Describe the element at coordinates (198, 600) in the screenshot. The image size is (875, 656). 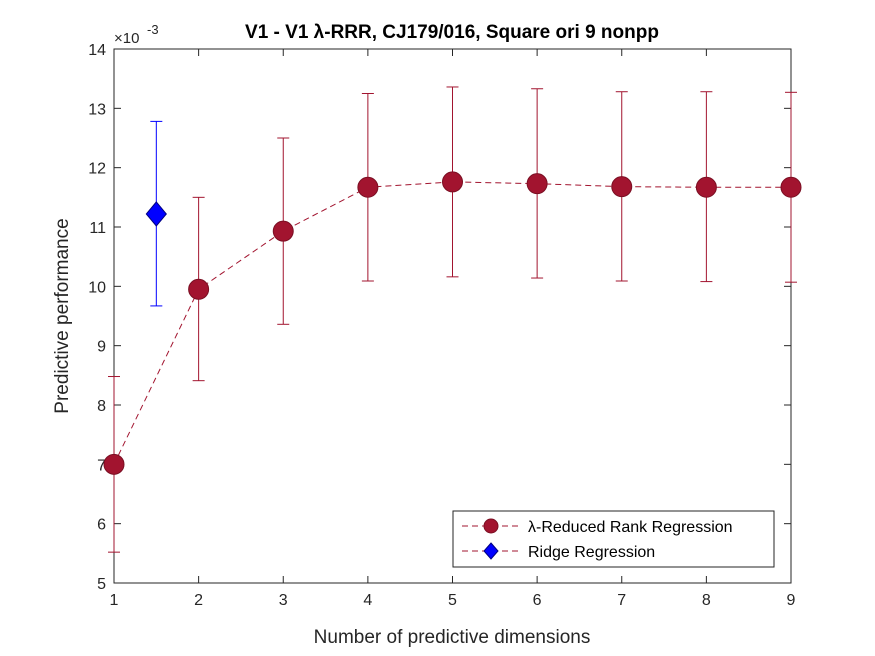
I see `x-tick-label: 2` at that location.